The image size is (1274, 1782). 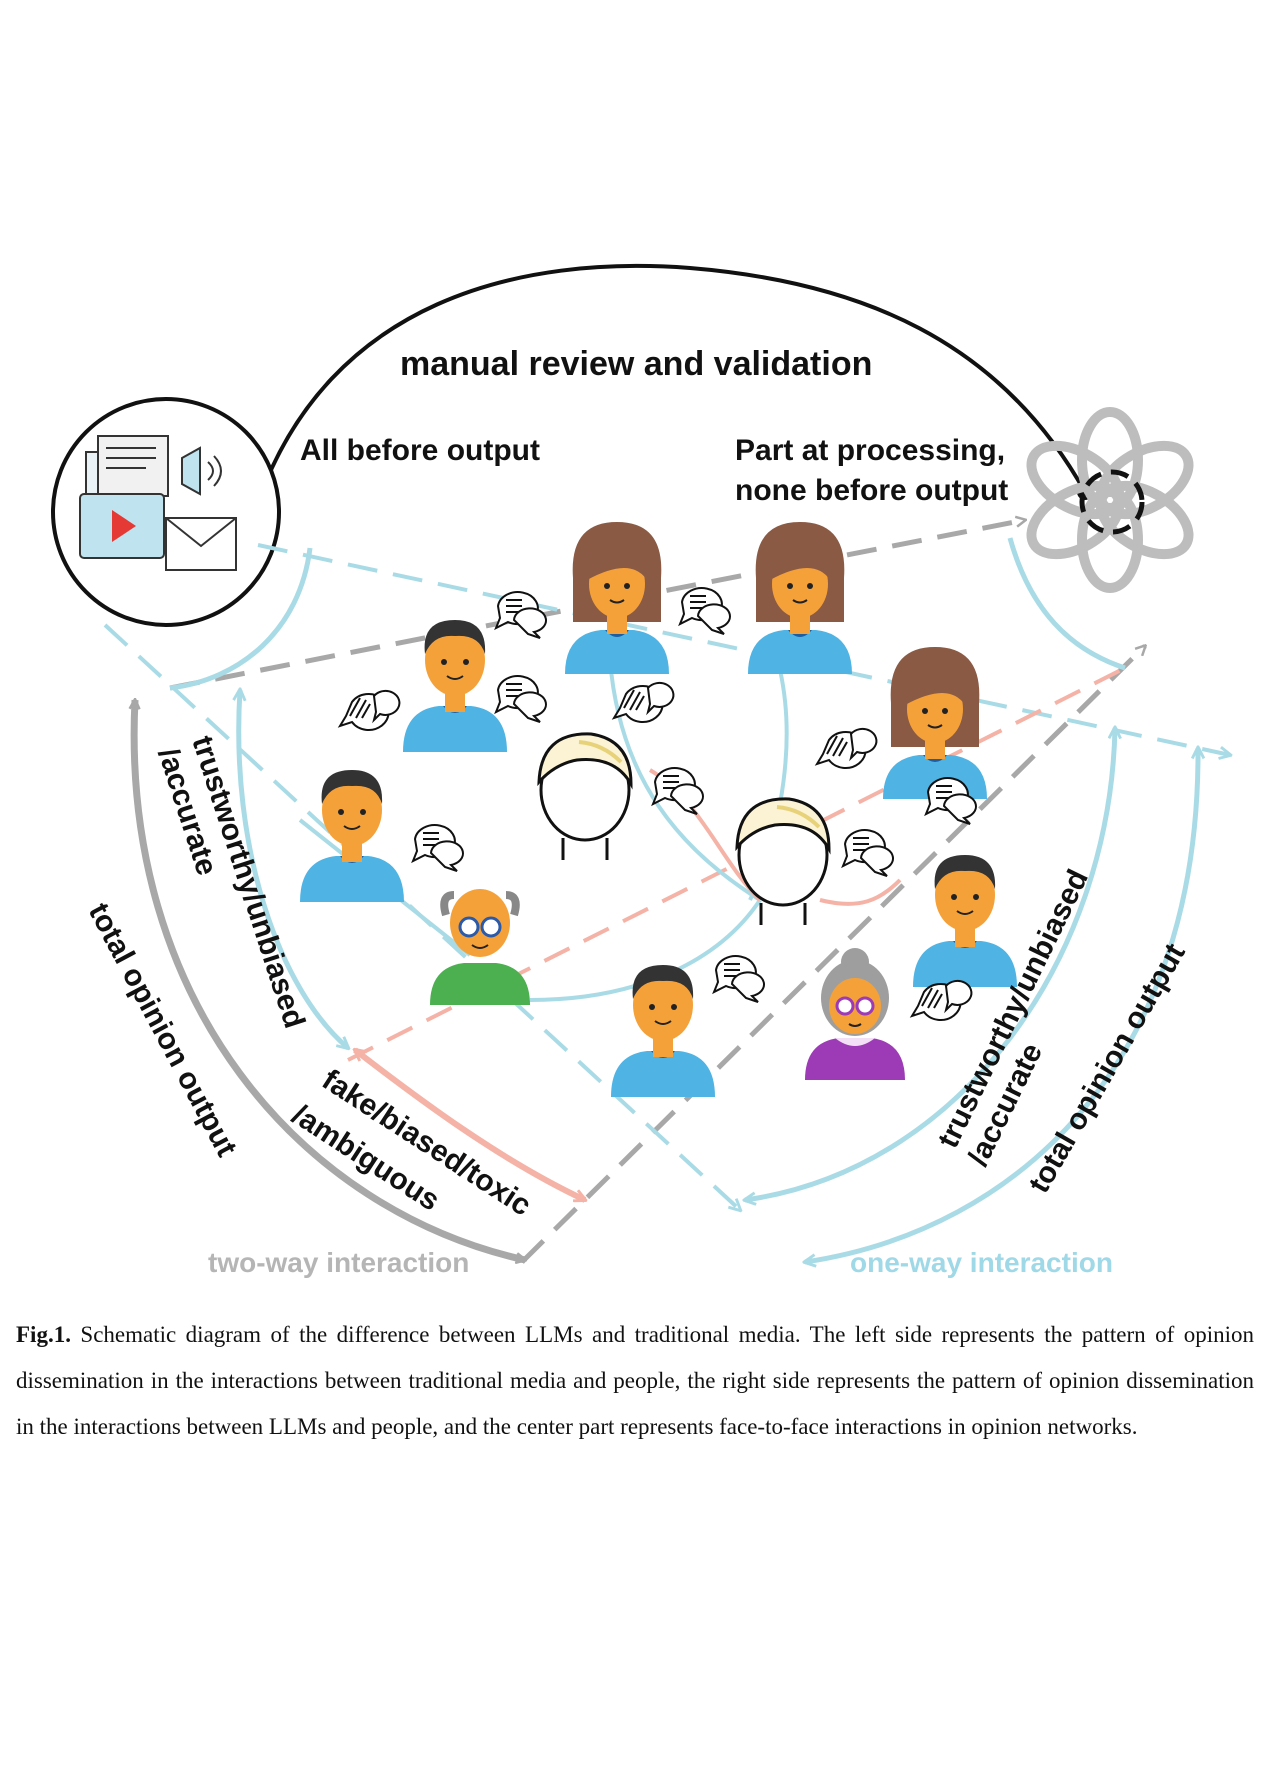 I want to click on caption-label: Fig.1., so click(x=43, y=1334).